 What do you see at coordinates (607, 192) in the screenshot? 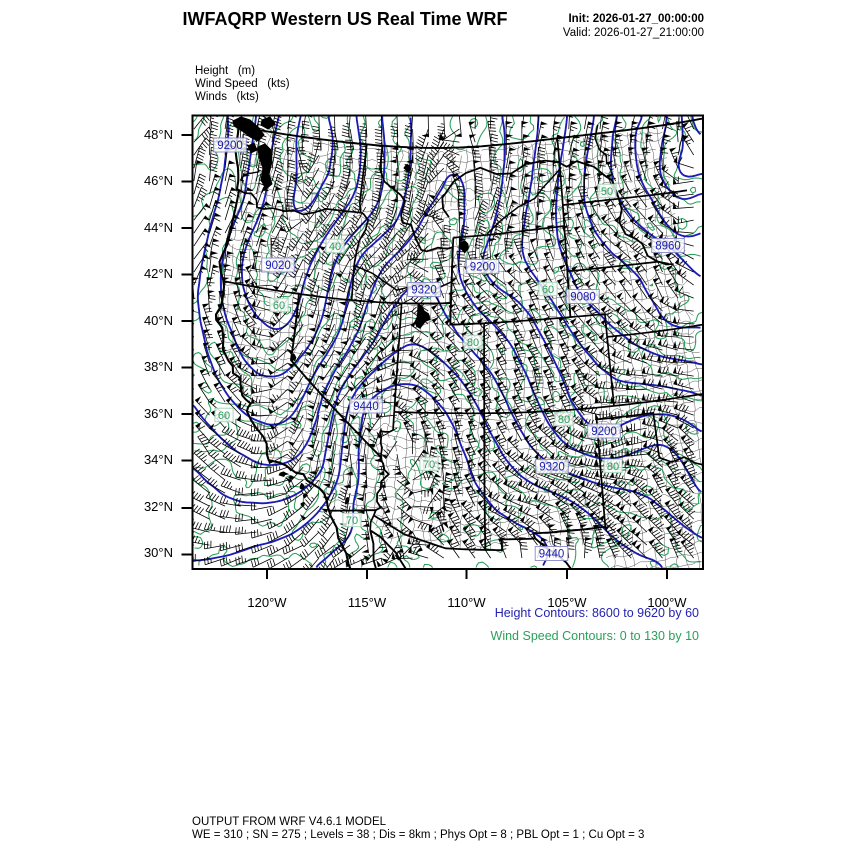
I see `svg-text: 50` at bounding box center [607, 192].